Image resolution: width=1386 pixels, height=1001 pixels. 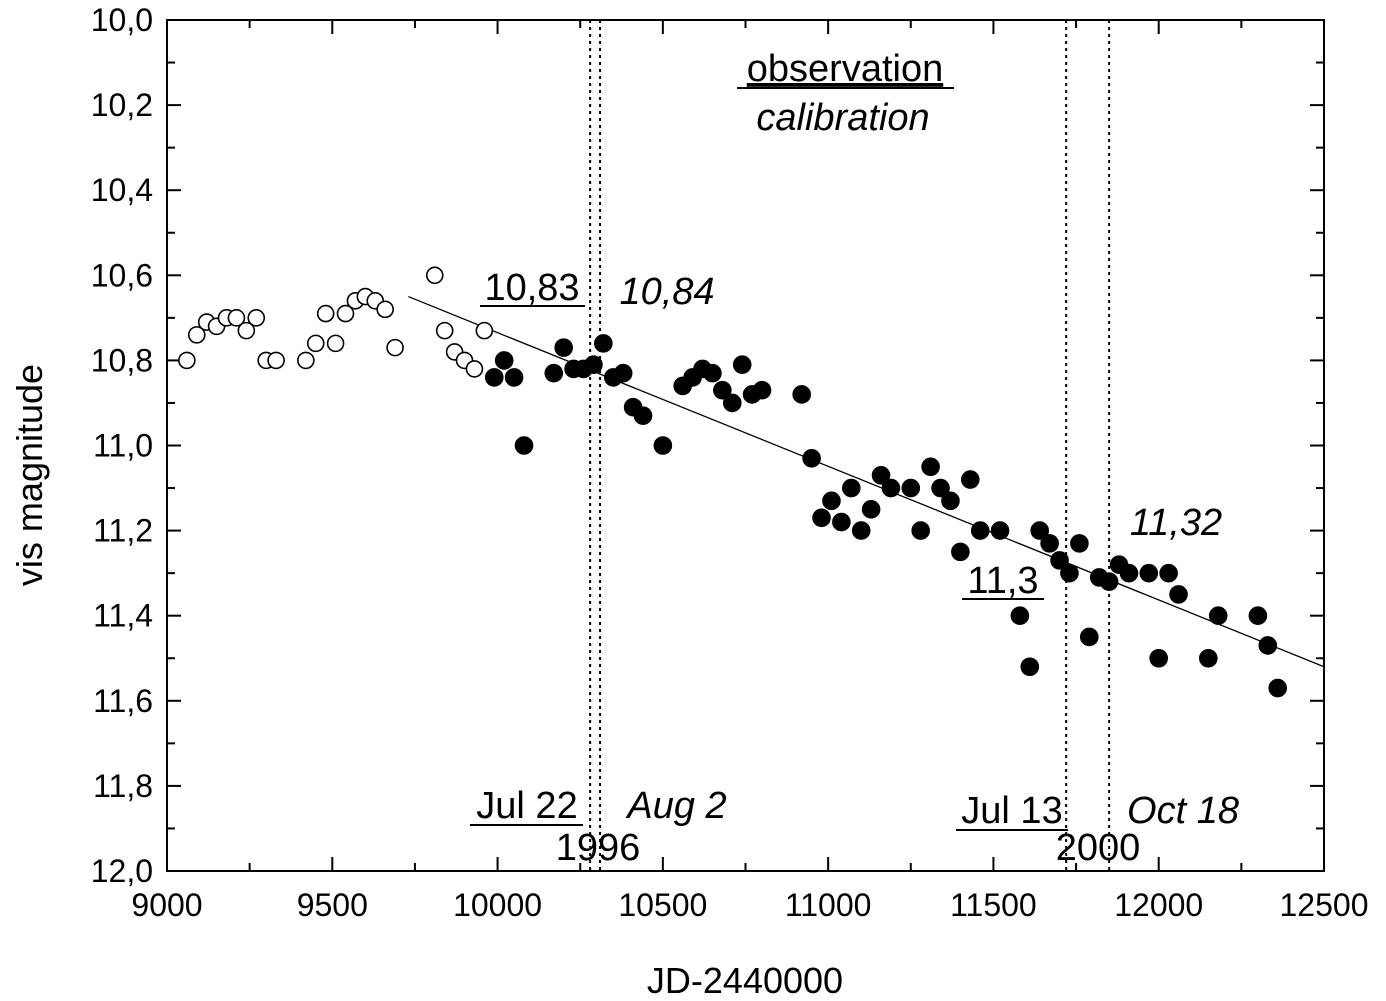 What do you see at coordinates (122, 360) in the screenshot?
I see `y-tick-label: 10,8` at bounding box center [122, 360].